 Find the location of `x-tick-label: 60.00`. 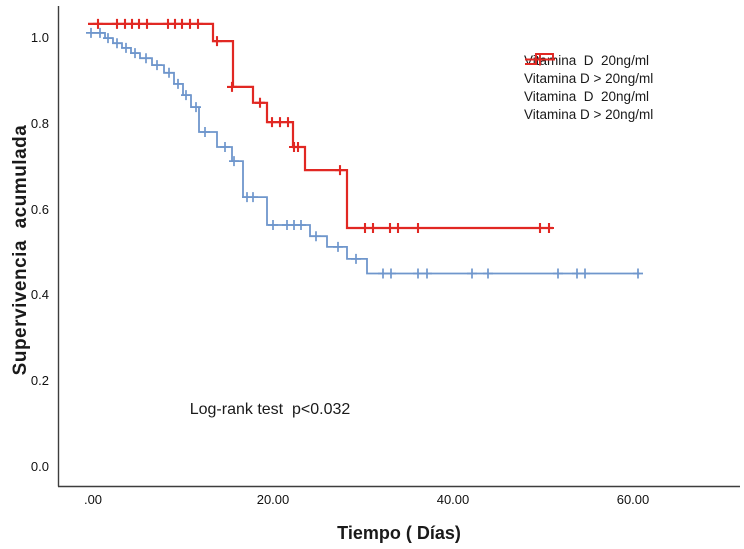

x-tick-label: 60.00 is located at coordinates (633, 499).